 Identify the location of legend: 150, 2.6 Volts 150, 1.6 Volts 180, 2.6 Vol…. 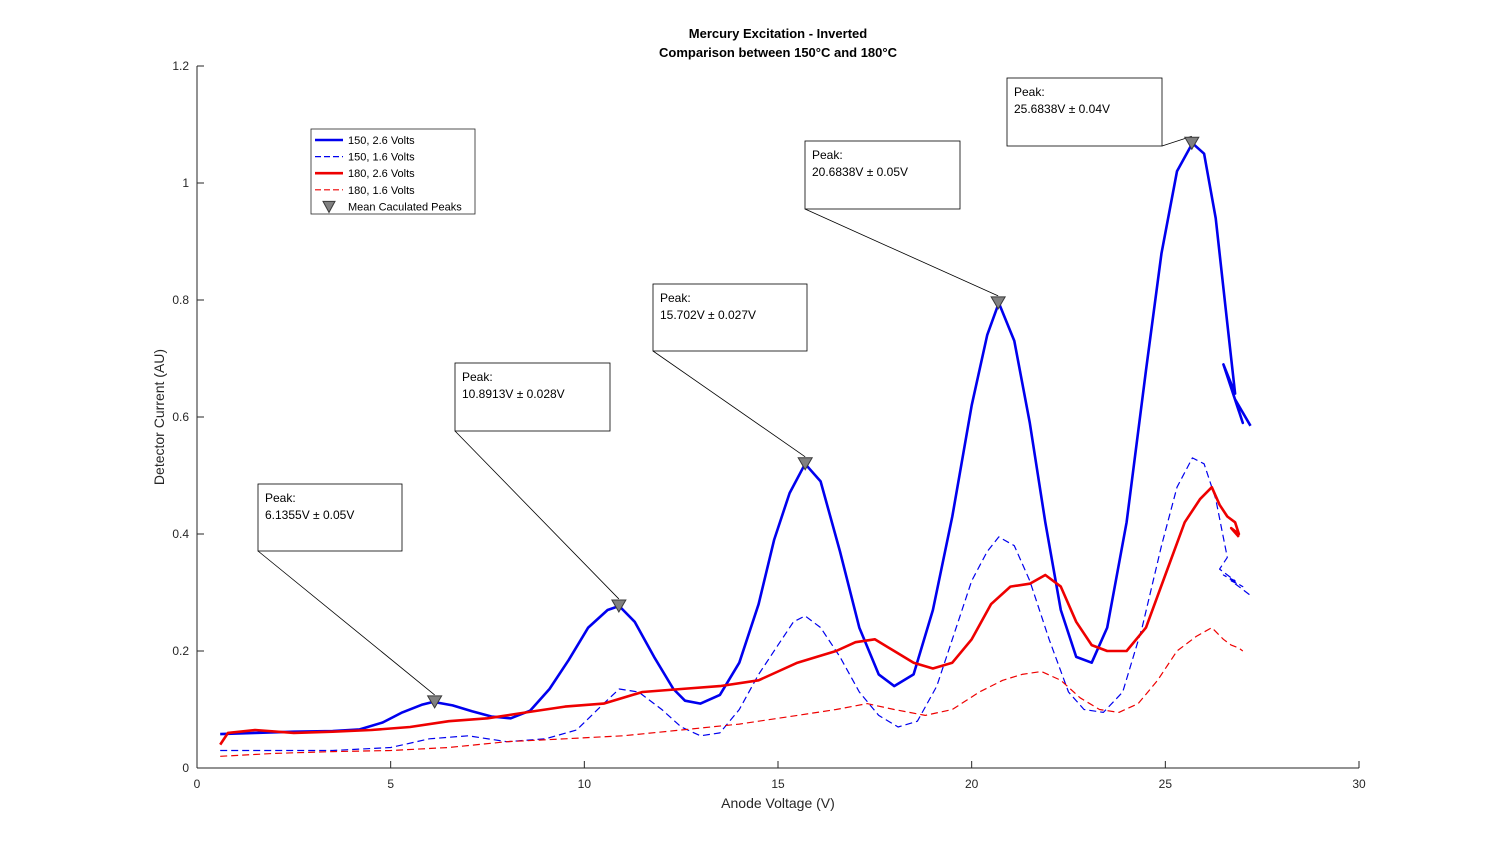
(393, 171).